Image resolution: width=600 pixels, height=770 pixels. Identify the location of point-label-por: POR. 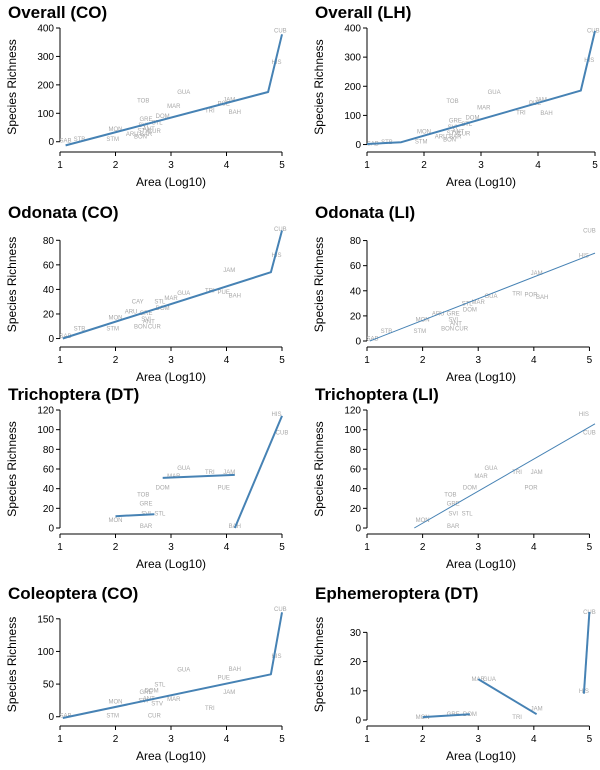
(532, 296).